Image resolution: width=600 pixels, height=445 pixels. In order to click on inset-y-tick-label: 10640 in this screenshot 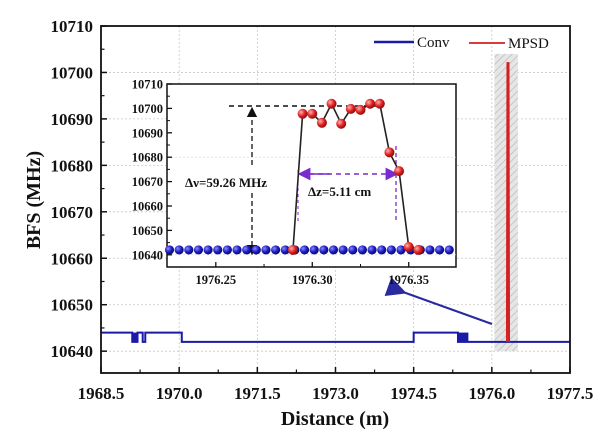, I will do `click(147, 255)`.